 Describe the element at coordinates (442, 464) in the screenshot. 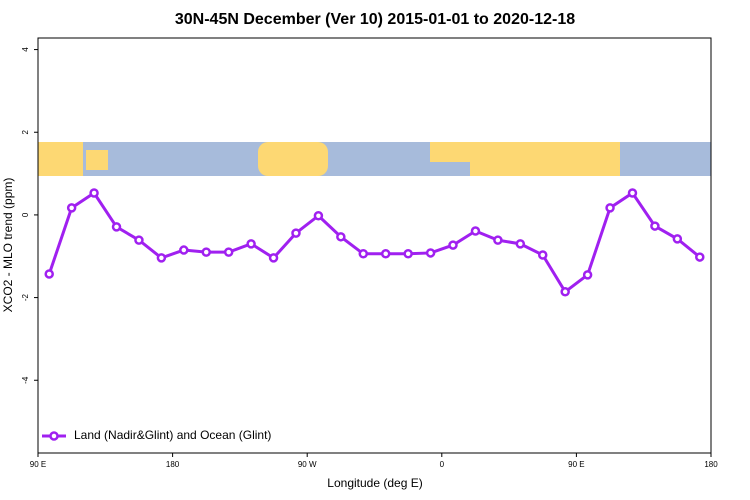

I see `x-tick-label: 0` at that location.